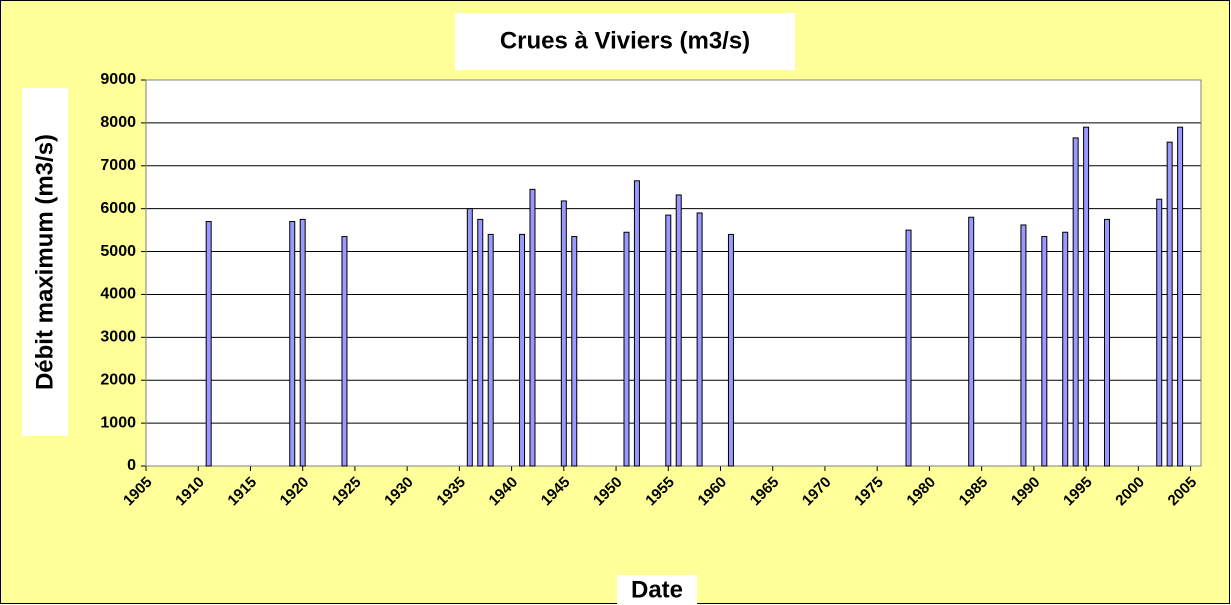  What do you see at coordinates (118, 122) in the screenshot?
I see `y-tick-label: 8000` at bounding box center [118, 122].